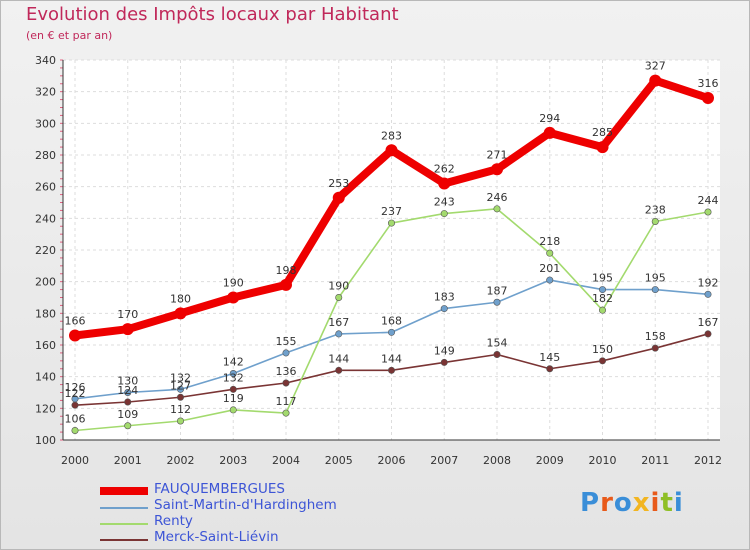  I want to click on data-label: 271, so click(497, 154).